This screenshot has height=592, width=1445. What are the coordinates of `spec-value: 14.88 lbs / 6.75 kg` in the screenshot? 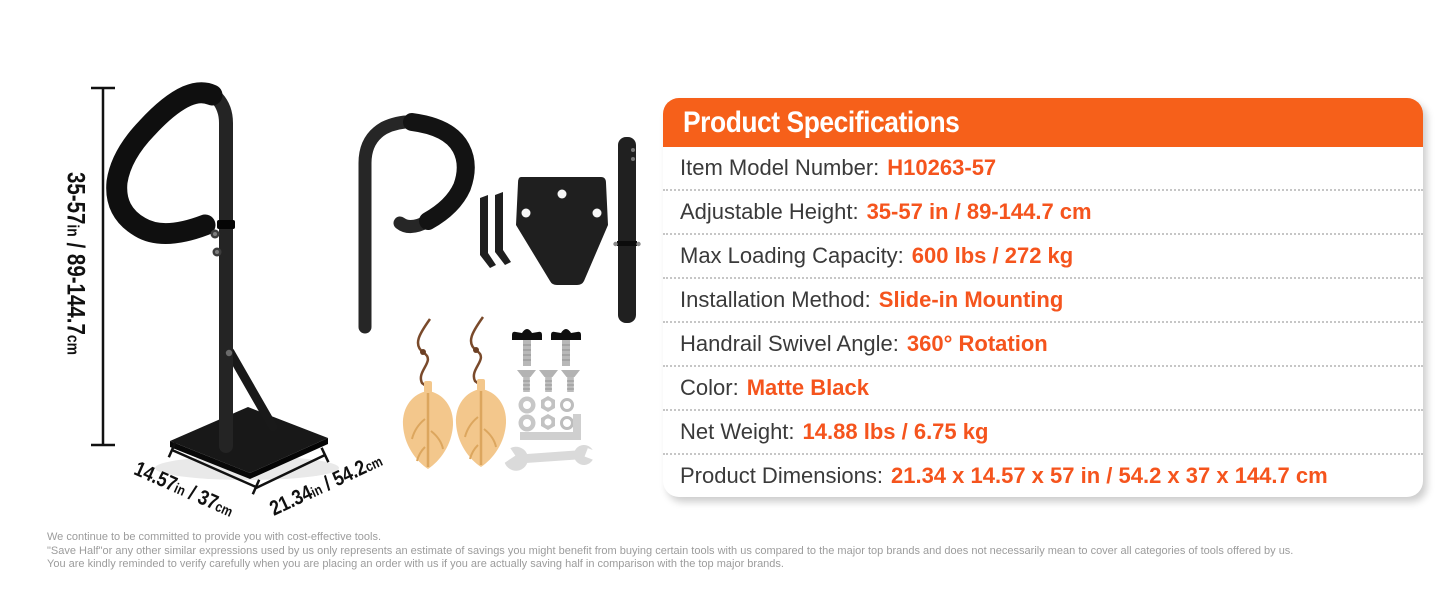 It's located at (895, 431).